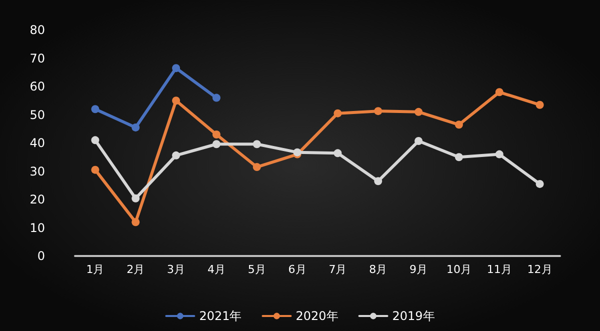 The image size is (600, 331). I want to click on x-tick-label: 9月, so click(419, 269).